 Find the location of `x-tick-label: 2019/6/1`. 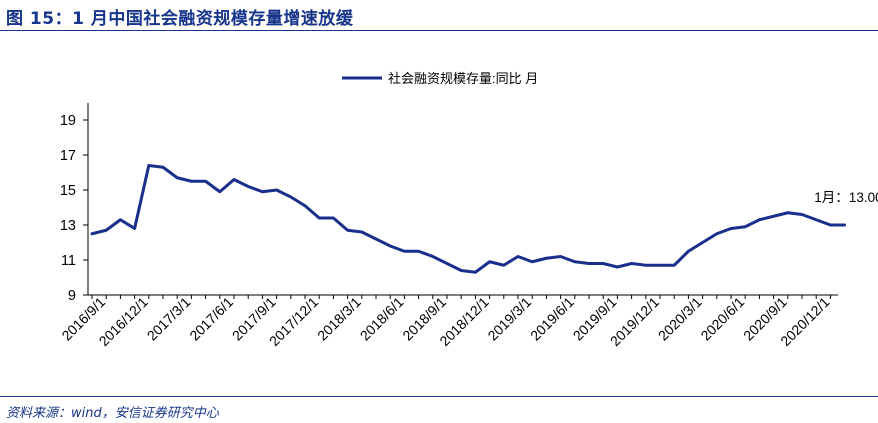

x-tick-label: 2019/6/1 is located at coordinates (552, 319).